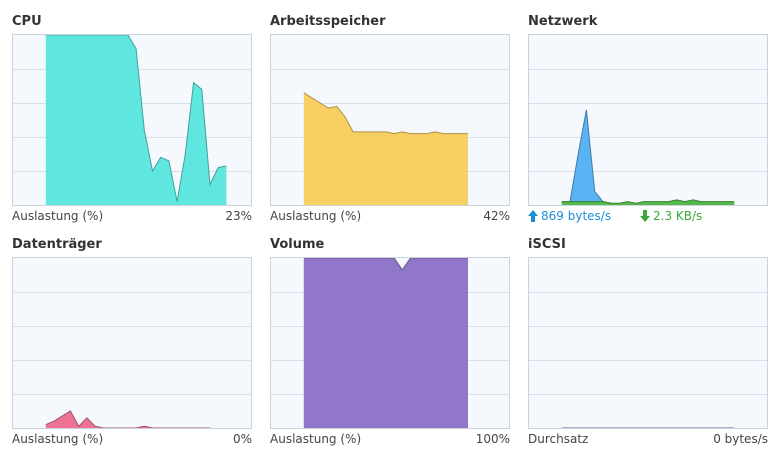 The image size is (776, 466). What do you see at coordinates (385, 113) in the screenshot?
I see `memory-area-line` at bounding box center [385, 113].